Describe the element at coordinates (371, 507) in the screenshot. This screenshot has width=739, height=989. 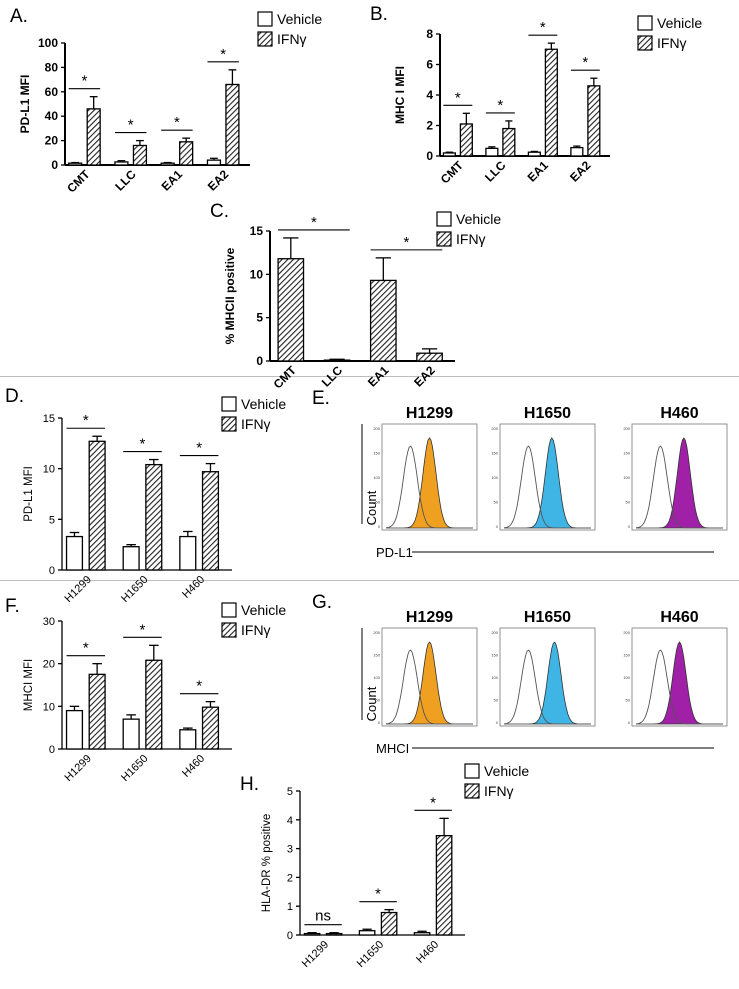
I see `count-axis-label: Count` at that location.